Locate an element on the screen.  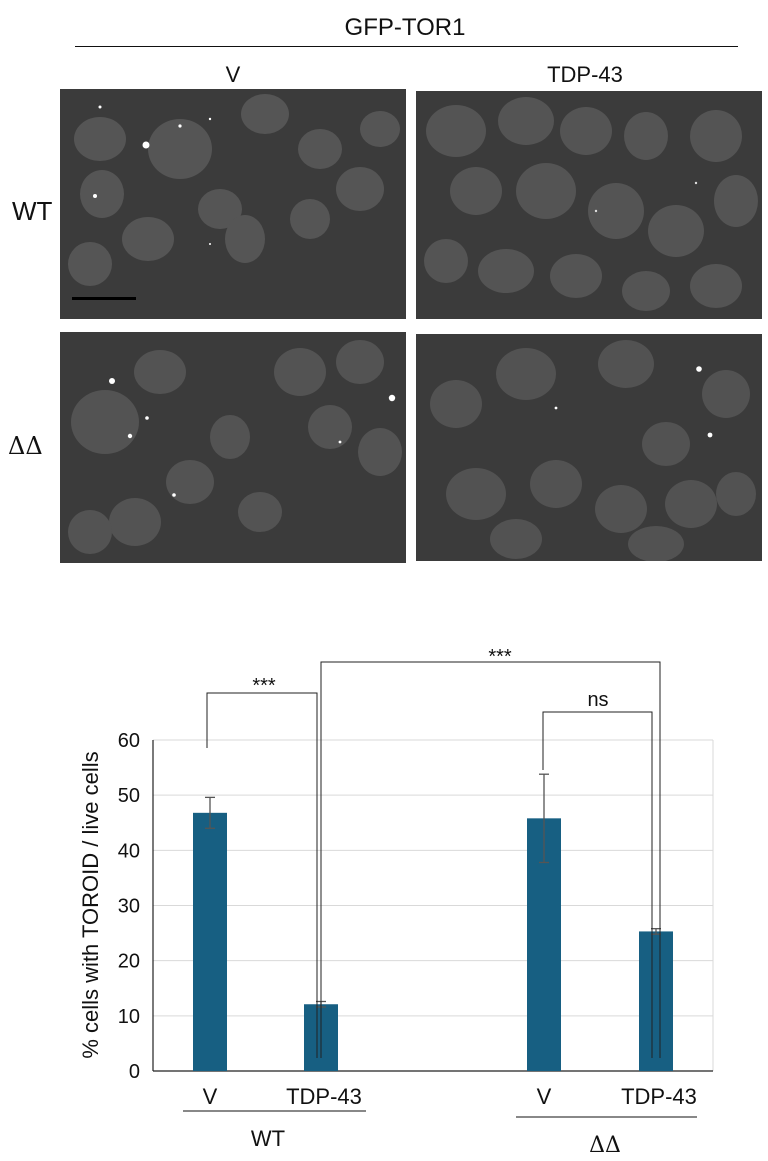
scale-bar is located at coordinates (104, 298).